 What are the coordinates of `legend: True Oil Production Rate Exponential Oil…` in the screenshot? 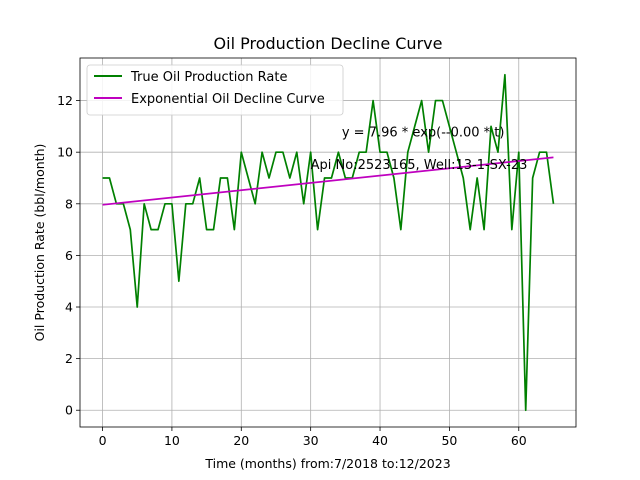 It's located at (215, 90).